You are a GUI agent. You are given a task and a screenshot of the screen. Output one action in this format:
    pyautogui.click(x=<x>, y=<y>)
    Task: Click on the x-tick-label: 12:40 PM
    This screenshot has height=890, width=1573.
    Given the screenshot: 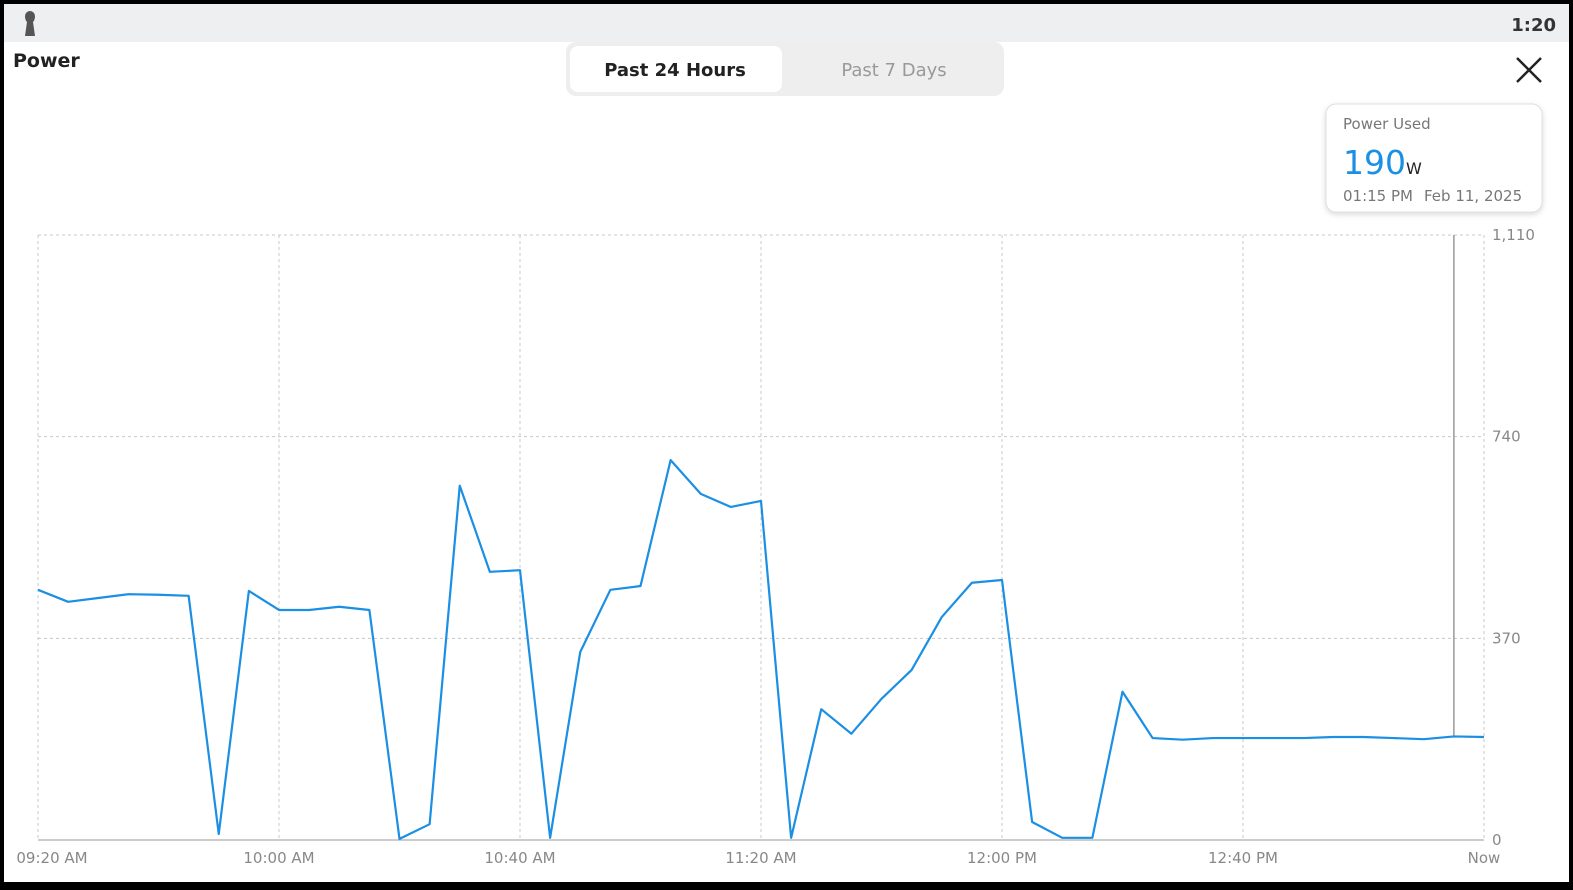 What is the action you would take?
    pyautogui.click(x=1243, y=858)
    